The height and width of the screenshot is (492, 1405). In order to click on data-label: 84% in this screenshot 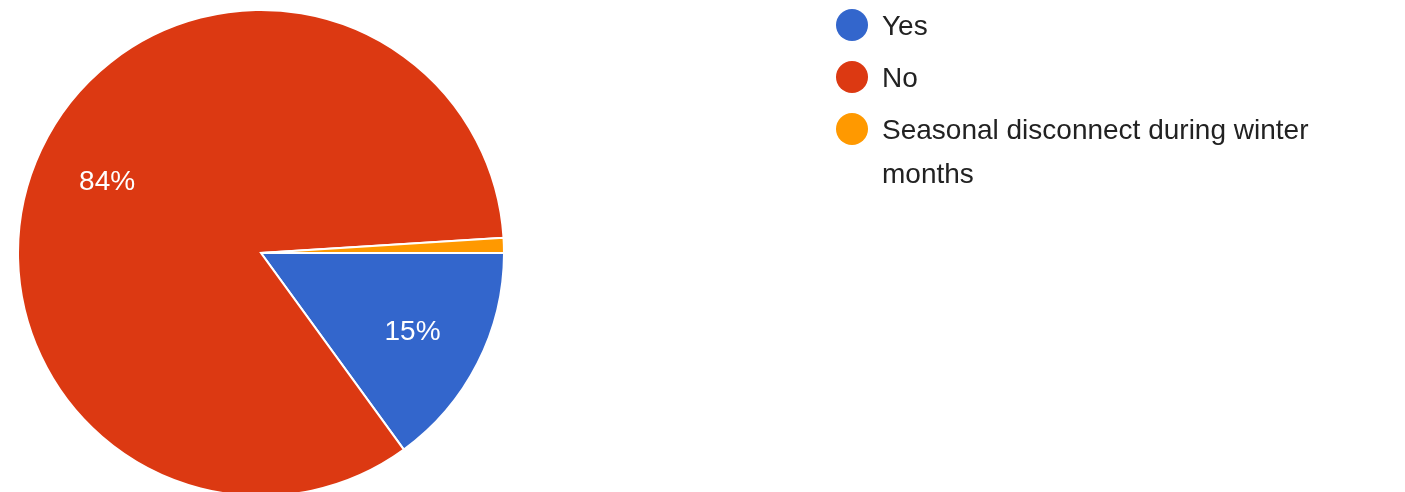, I will do `click(107, 181)`.